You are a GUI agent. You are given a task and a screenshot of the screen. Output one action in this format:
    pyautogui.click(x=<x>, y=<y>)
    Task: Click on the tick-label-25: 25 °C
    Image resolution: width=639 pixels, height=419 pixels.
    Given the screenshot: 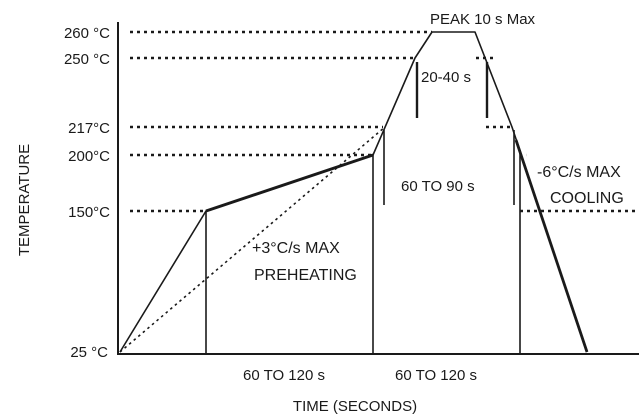 What is the action you would take?
    pyautogui.click(x=89, y=352)
    